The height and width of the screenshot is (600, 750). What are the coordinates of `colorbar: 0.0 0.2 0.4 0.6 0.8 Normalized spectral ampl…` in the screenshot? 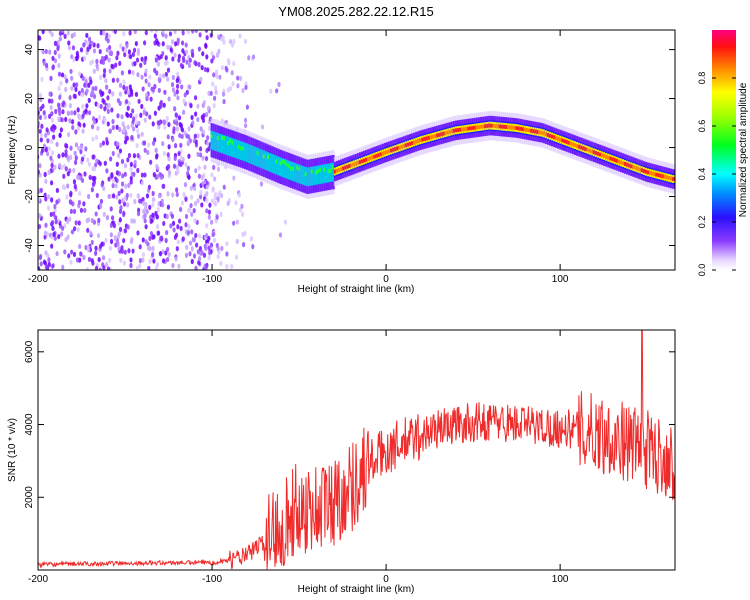 It's located at (723, 153).